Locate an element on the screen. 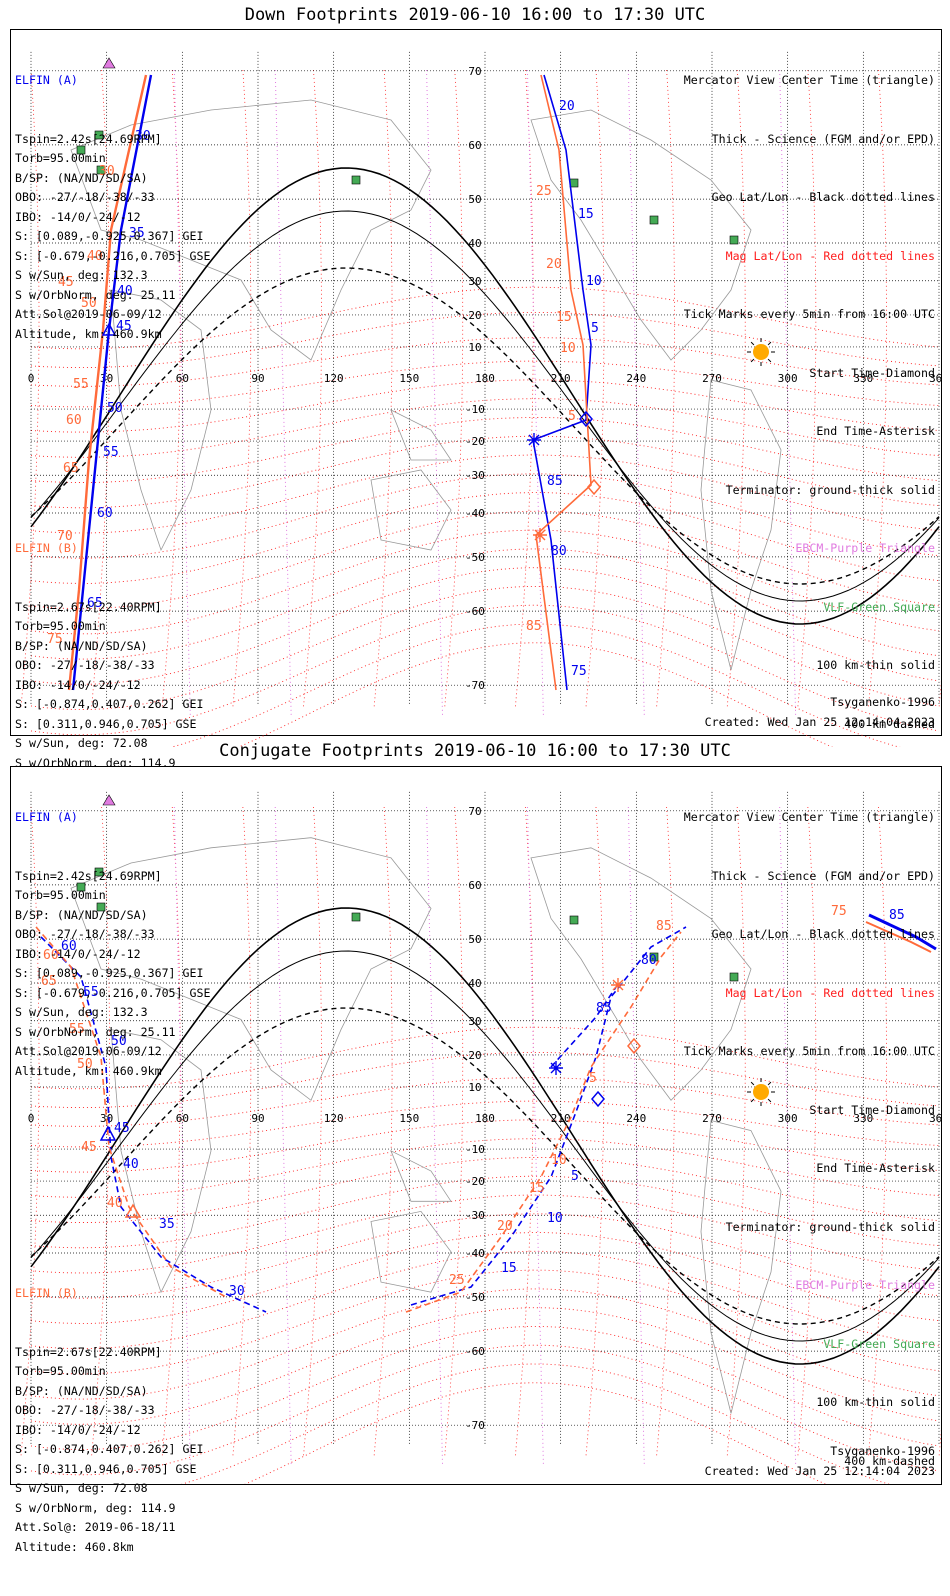  info-line: S: [0.089,-0.925,0.367] GEI is located at coordinates (109, 973).